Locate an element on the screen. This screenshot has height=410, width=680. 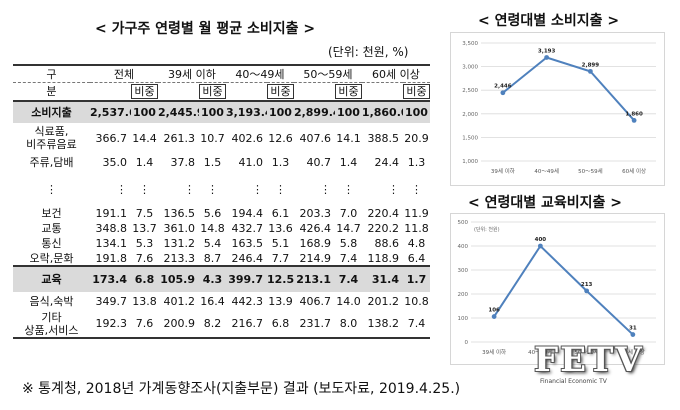
data-label: 2,899 is located at coordinates (591, 65).